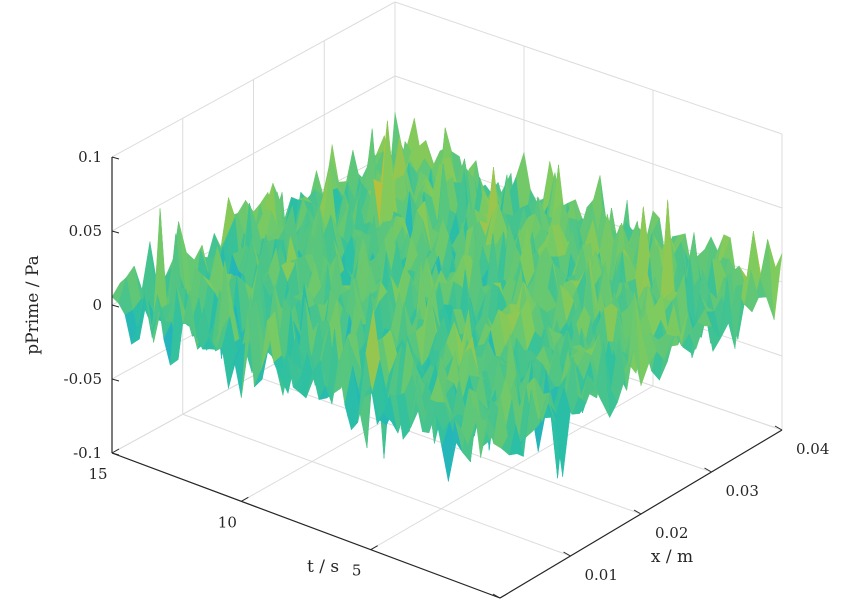 The image size is (865, 606). What do you see at coordinates (812, 449) in the screenshot?
I see `x-tick-label: 0.04` at bounding box center [812, 449].